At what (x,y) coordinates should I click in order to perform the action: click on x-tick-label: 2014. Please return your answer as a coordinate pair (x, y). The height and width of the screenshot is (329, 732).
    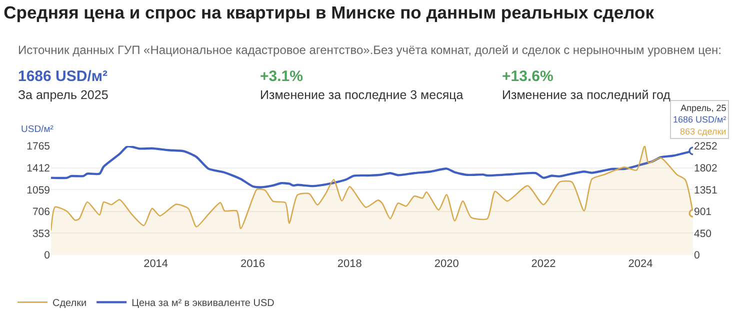
    Looking at the image, I should click on (156, 264).